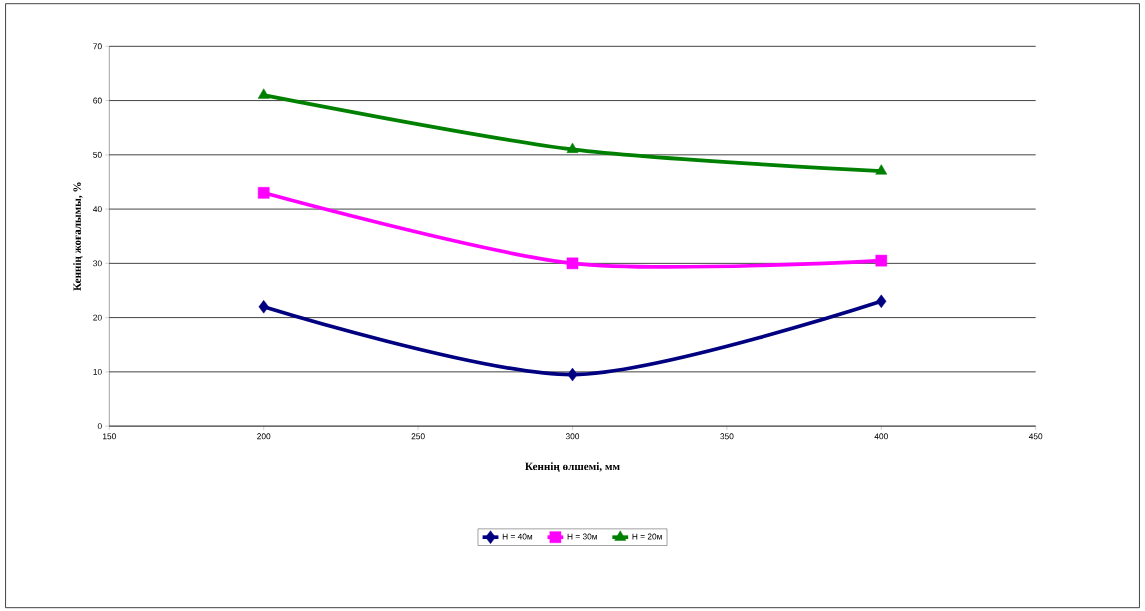  What do you see at coordinates (99, 425) in the screenshot?
I see `y-tick-label: 0` at bounding box center [99, 425].